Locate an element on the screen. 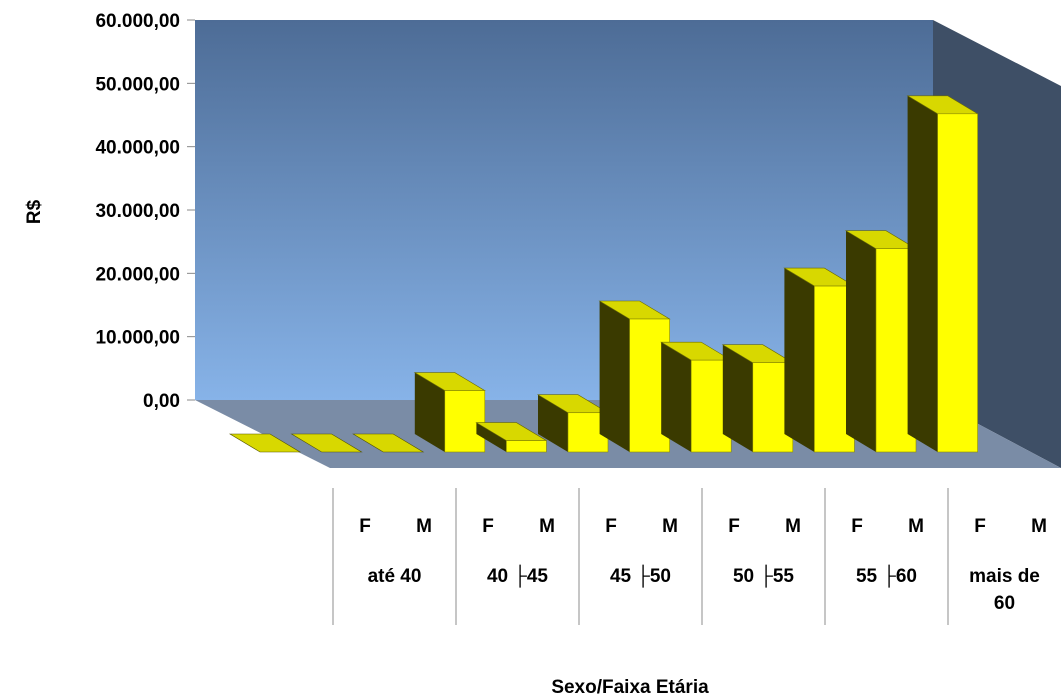 The width and height of the screenshot is (1061, 699). age-group-label: 40 ├45 is located at coordinates (517, 576).